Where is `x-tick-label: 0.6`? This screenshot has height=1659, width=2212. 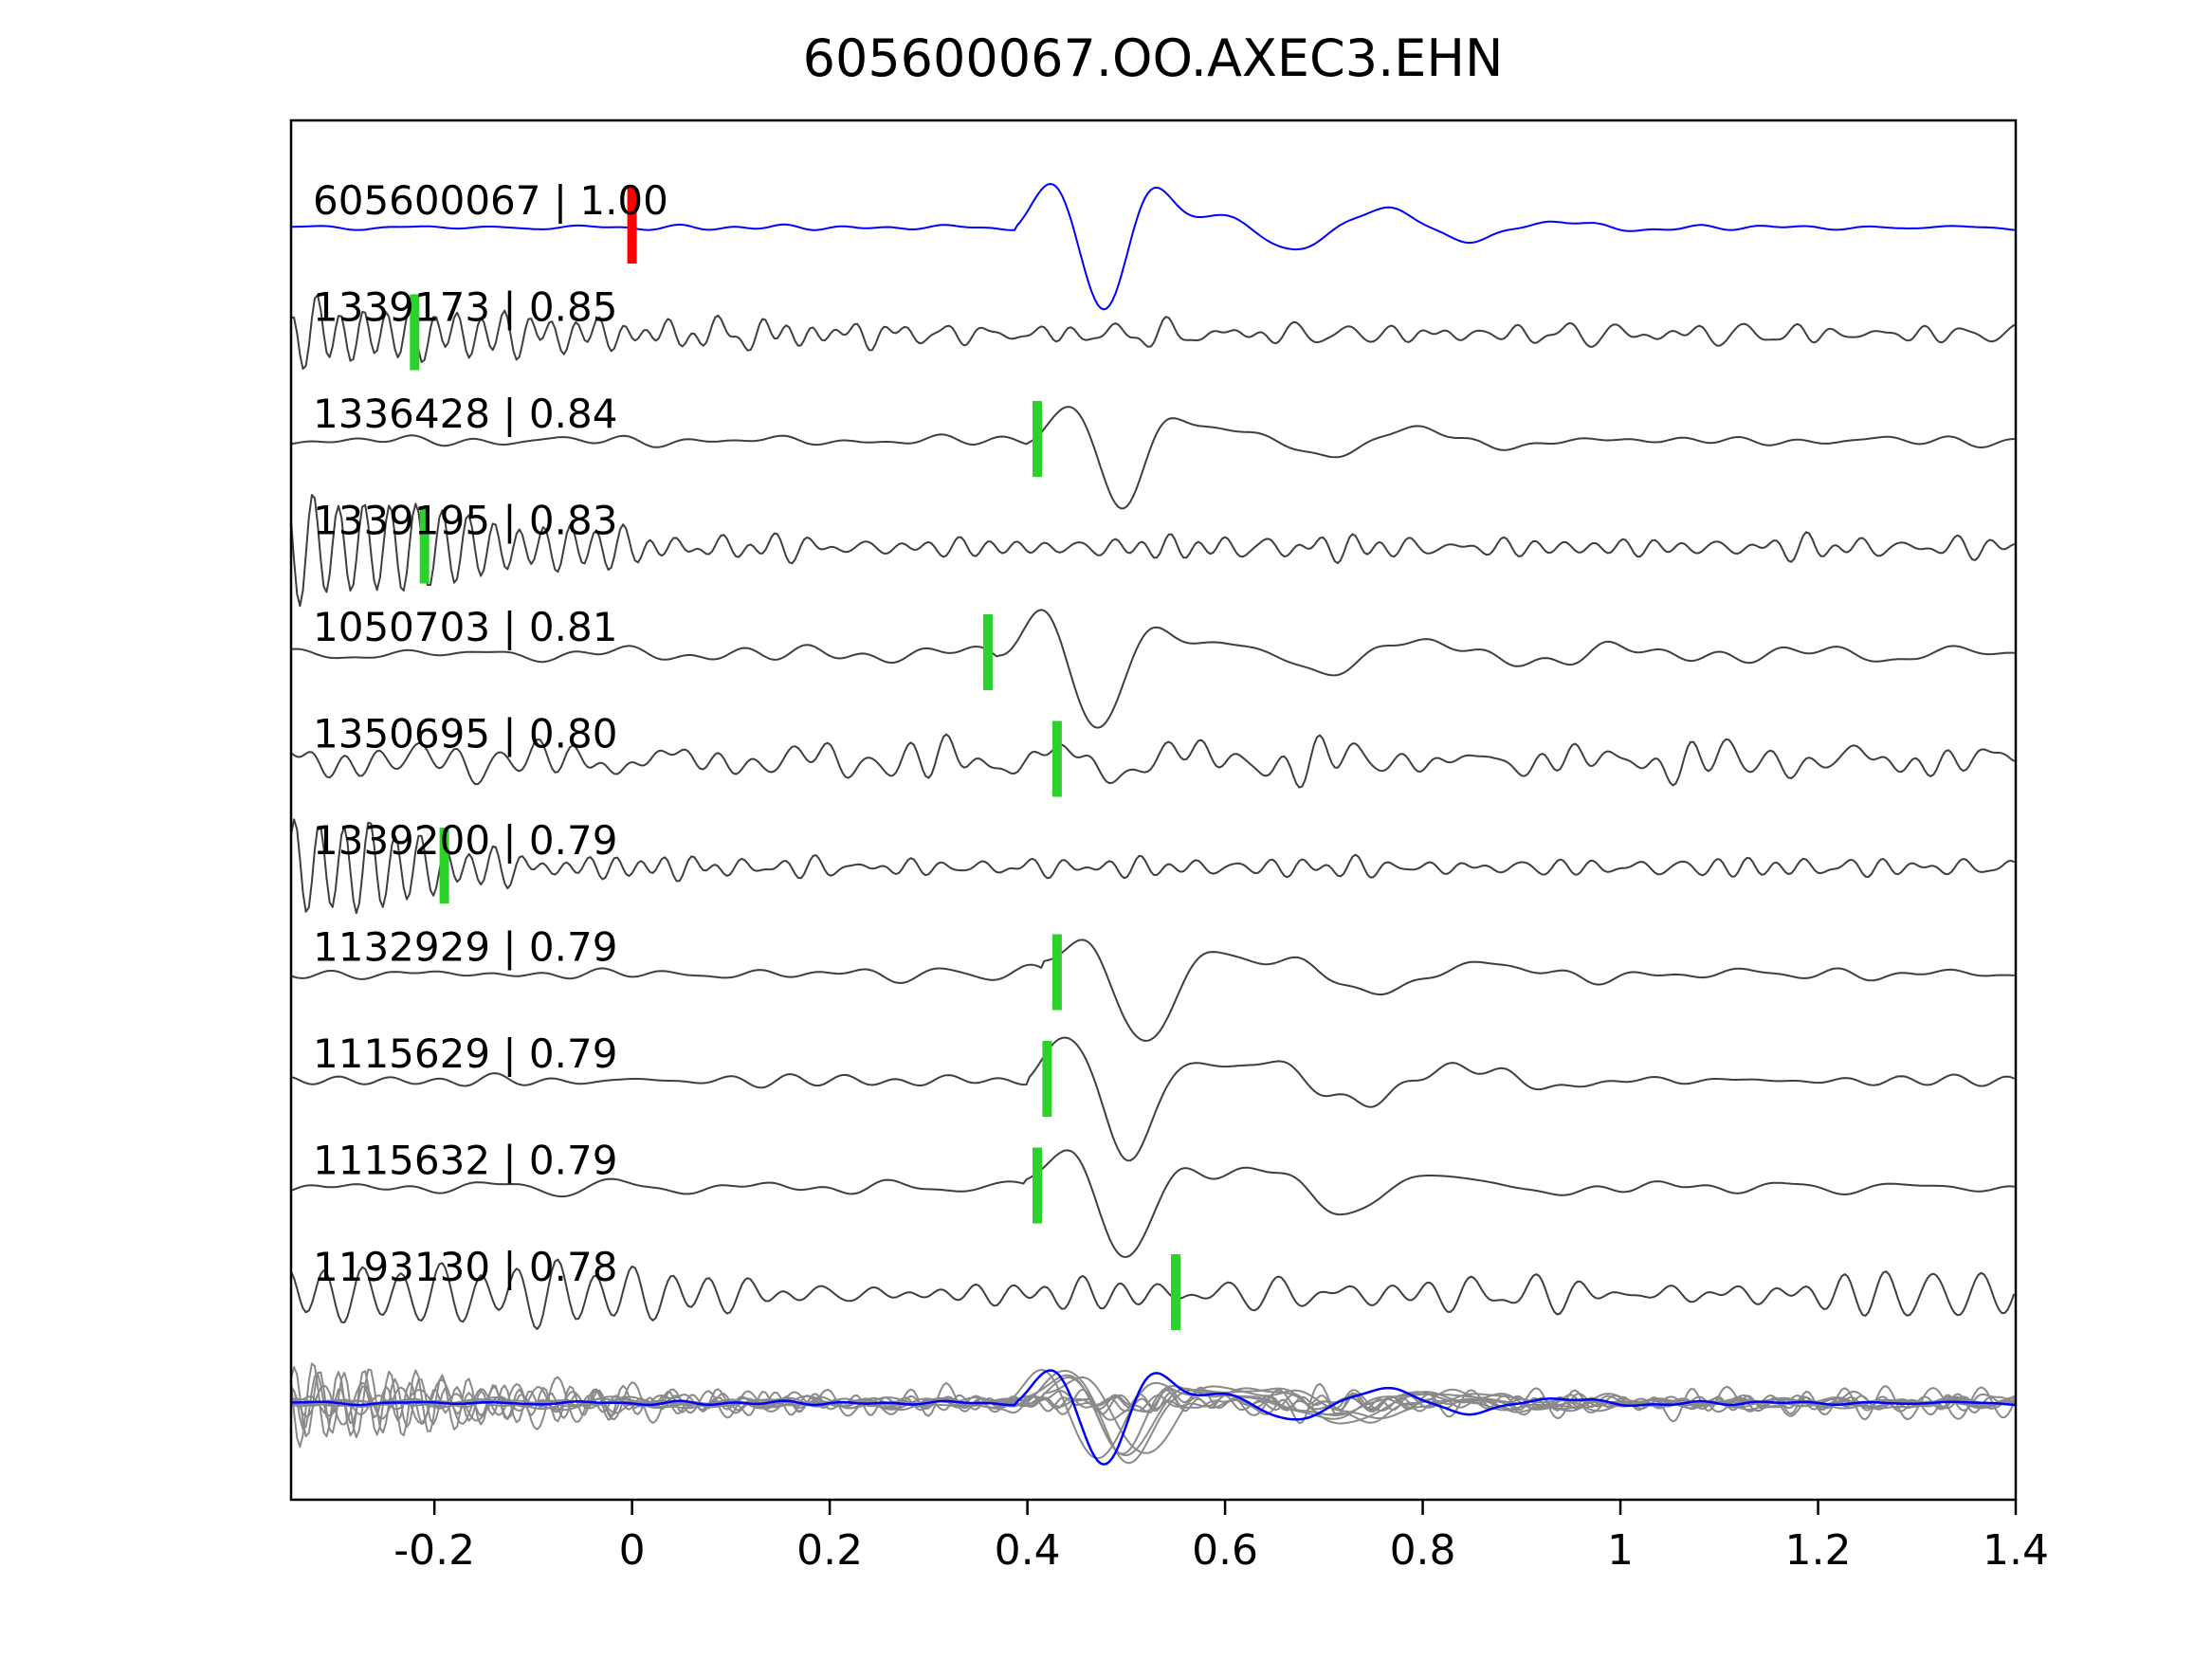 x-tick-label: 0.6 is located at coordinates (1225, 1550).